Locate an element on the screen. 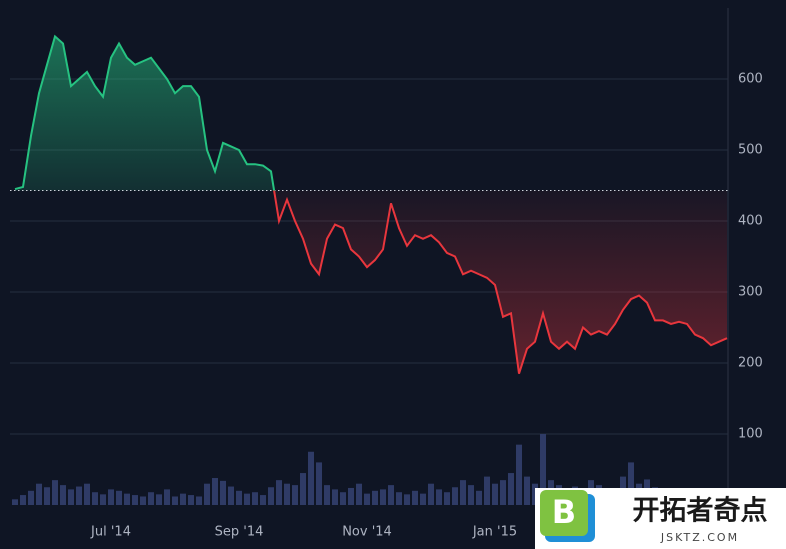  logo-front is located at coordinates (564, 513).